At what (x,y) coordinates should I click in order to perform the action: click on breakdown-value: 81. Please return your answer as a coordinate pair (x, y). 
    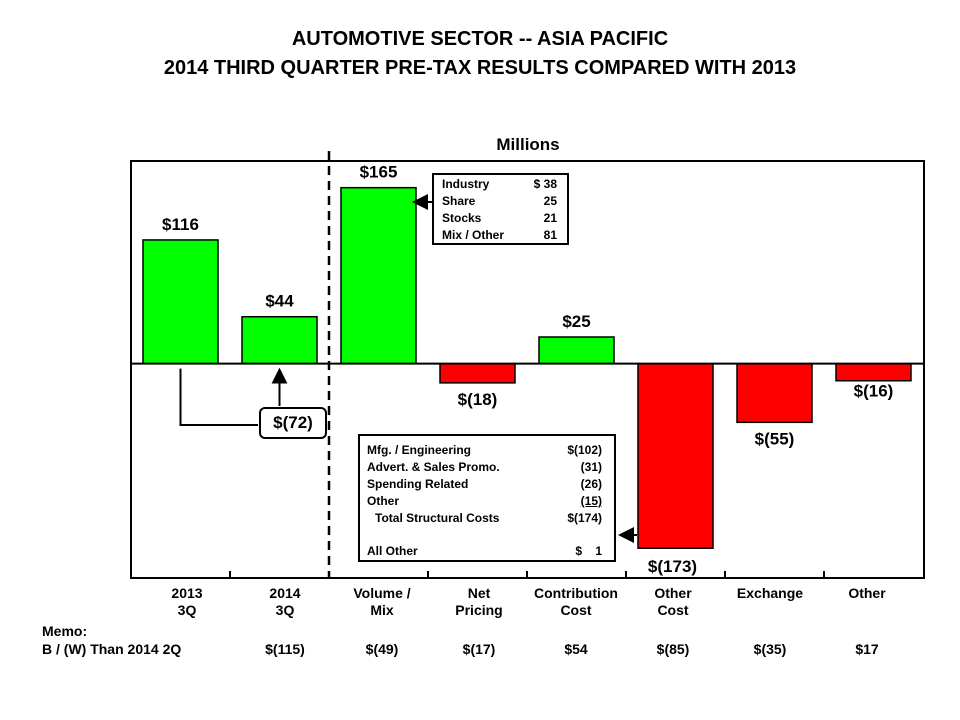
    Looking at the image, I should click on (550, 235).